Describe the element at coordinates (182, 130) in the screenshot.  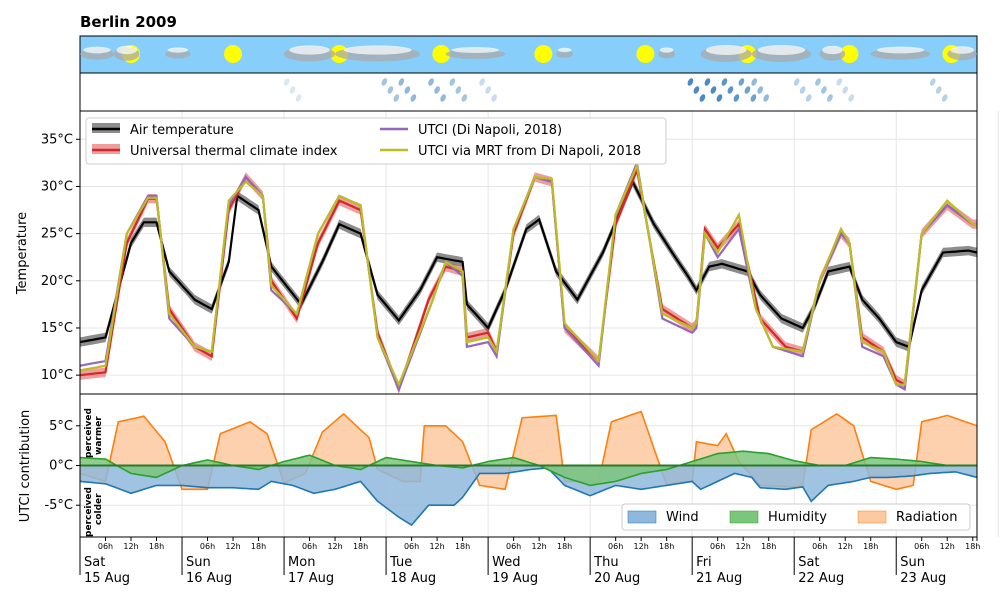
I see `legend-label: Air temperature` at that location.